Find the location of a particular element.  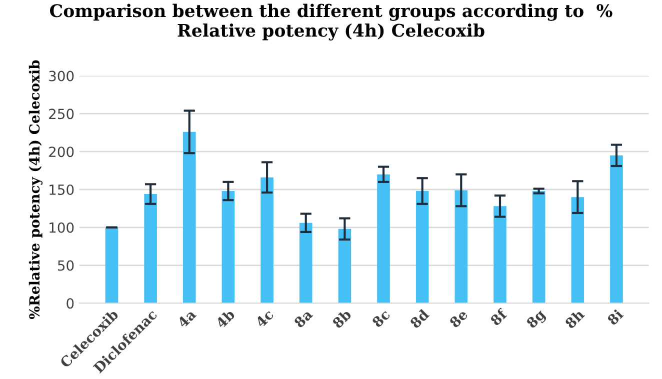

x-tick-label: 8b is located at coordinates (341, 318).